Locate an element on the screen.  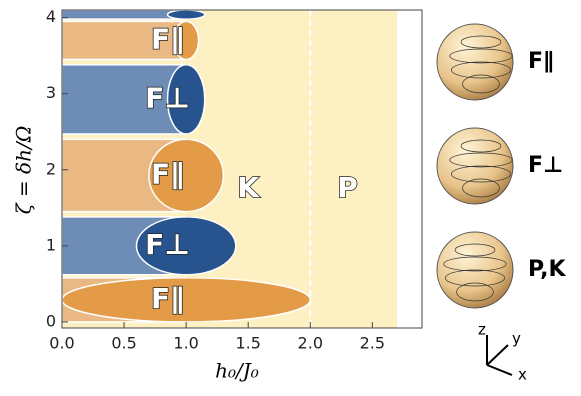
x-tick-label: 2.5 is located at coordinates (372, 343).